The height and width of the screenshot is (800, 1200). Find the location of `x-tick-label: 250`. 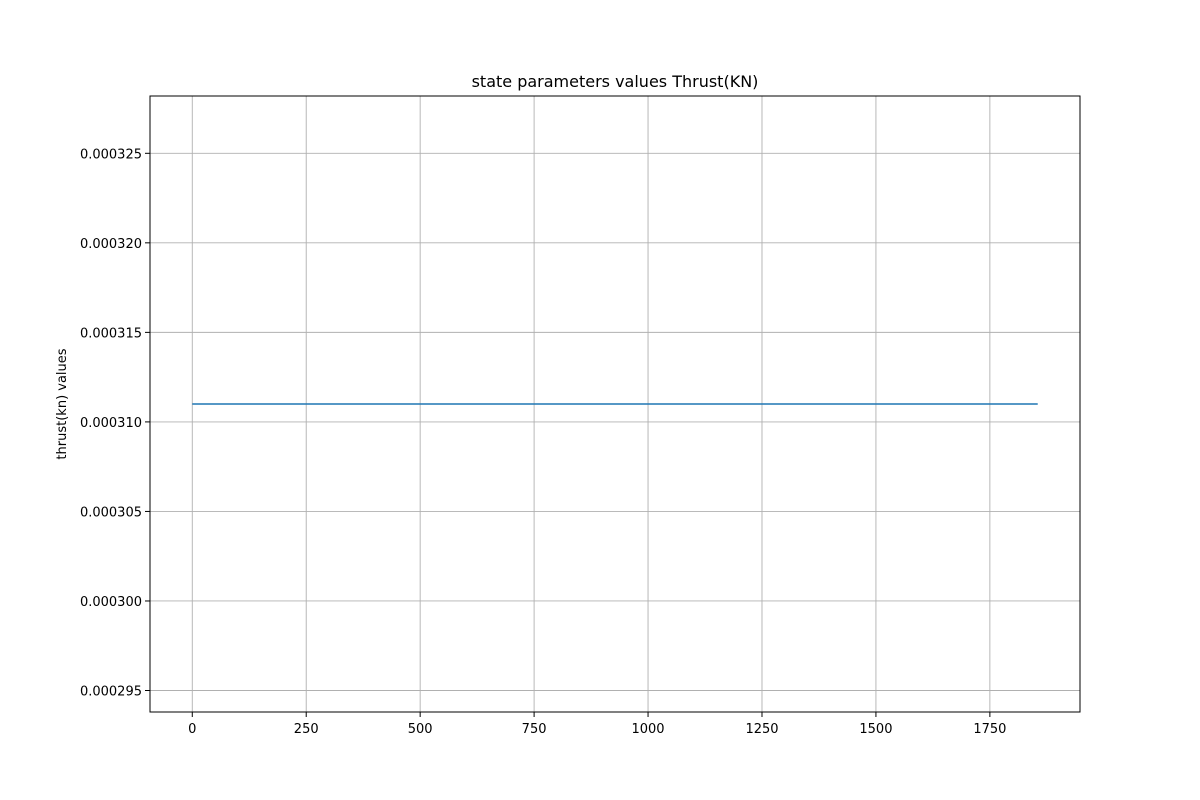

x-tick-label: 250 is located at coordinates (306, 729).